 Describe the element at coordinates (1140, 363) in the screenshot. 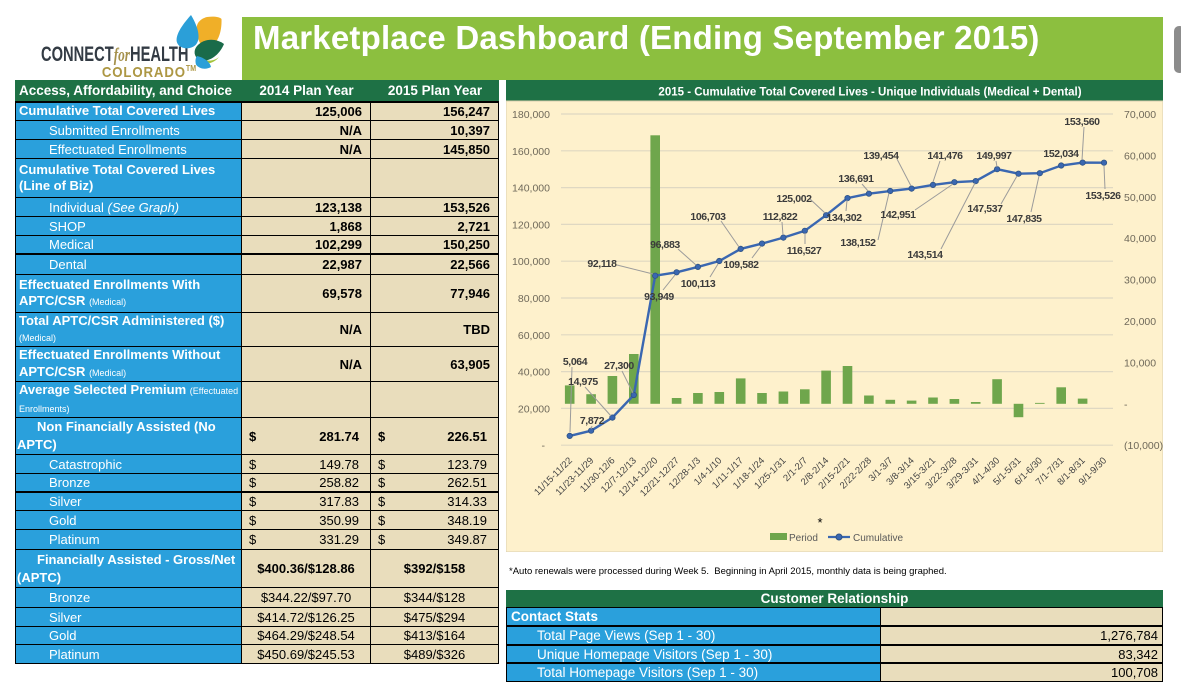

I see `svg-text: 10,000` at that location.